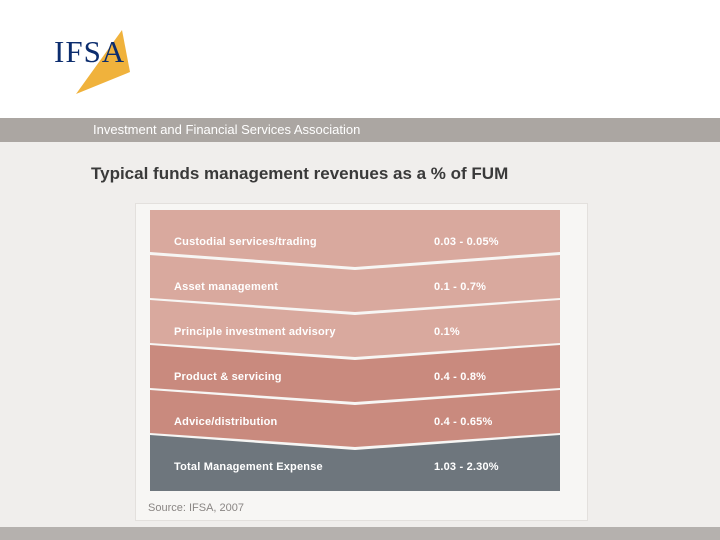  What do you see at coordinates (226, 287) in the screenshot?
I see `row-label-asset-management: Asset management` at bounding box center [226, 287].